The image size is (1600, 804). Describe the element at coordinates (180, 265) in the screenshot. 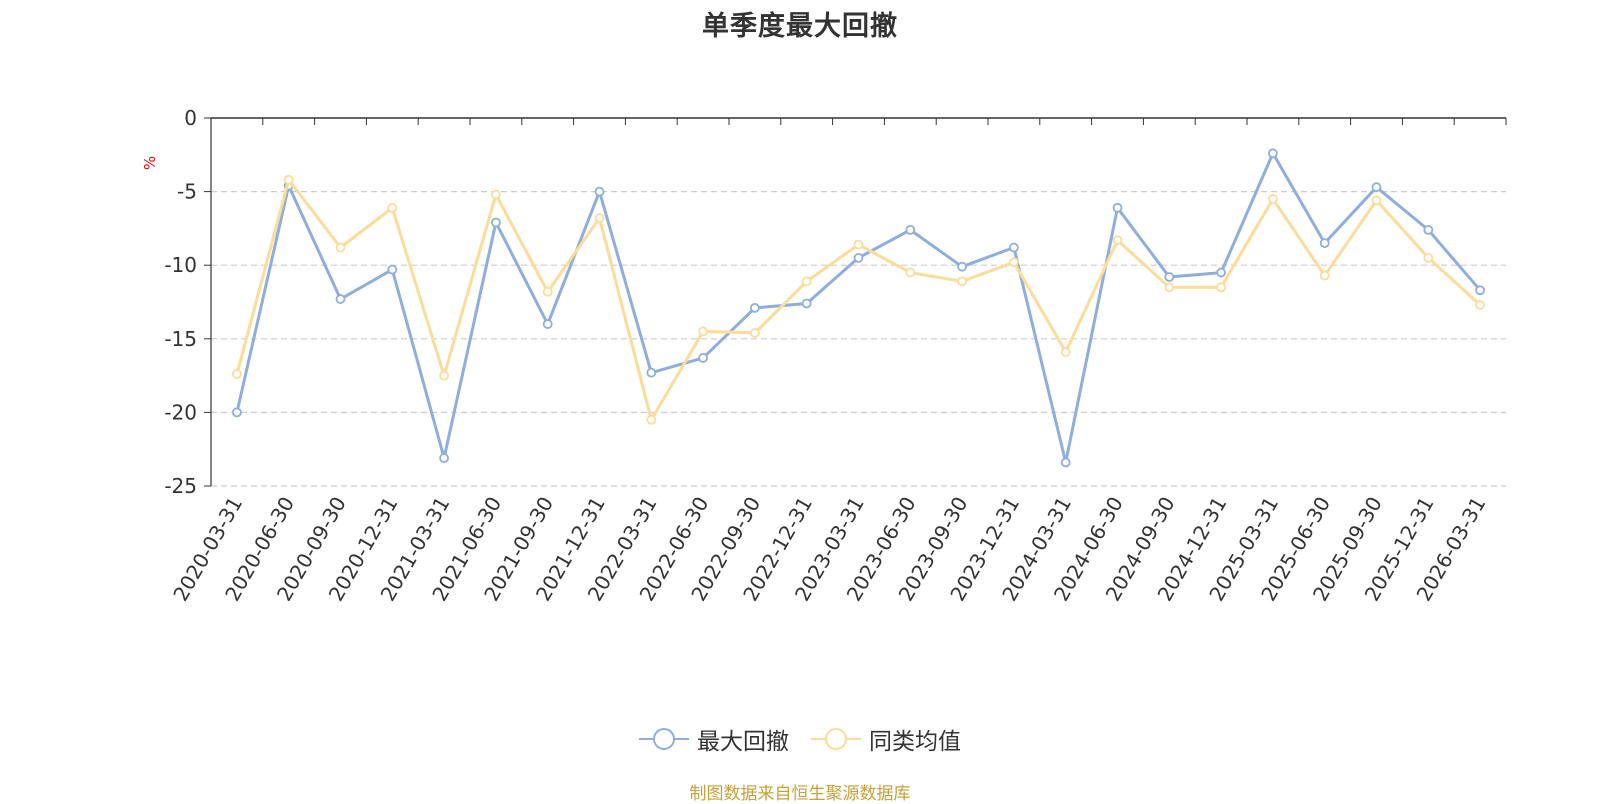

I see `y-tick-label: -10` at that location.